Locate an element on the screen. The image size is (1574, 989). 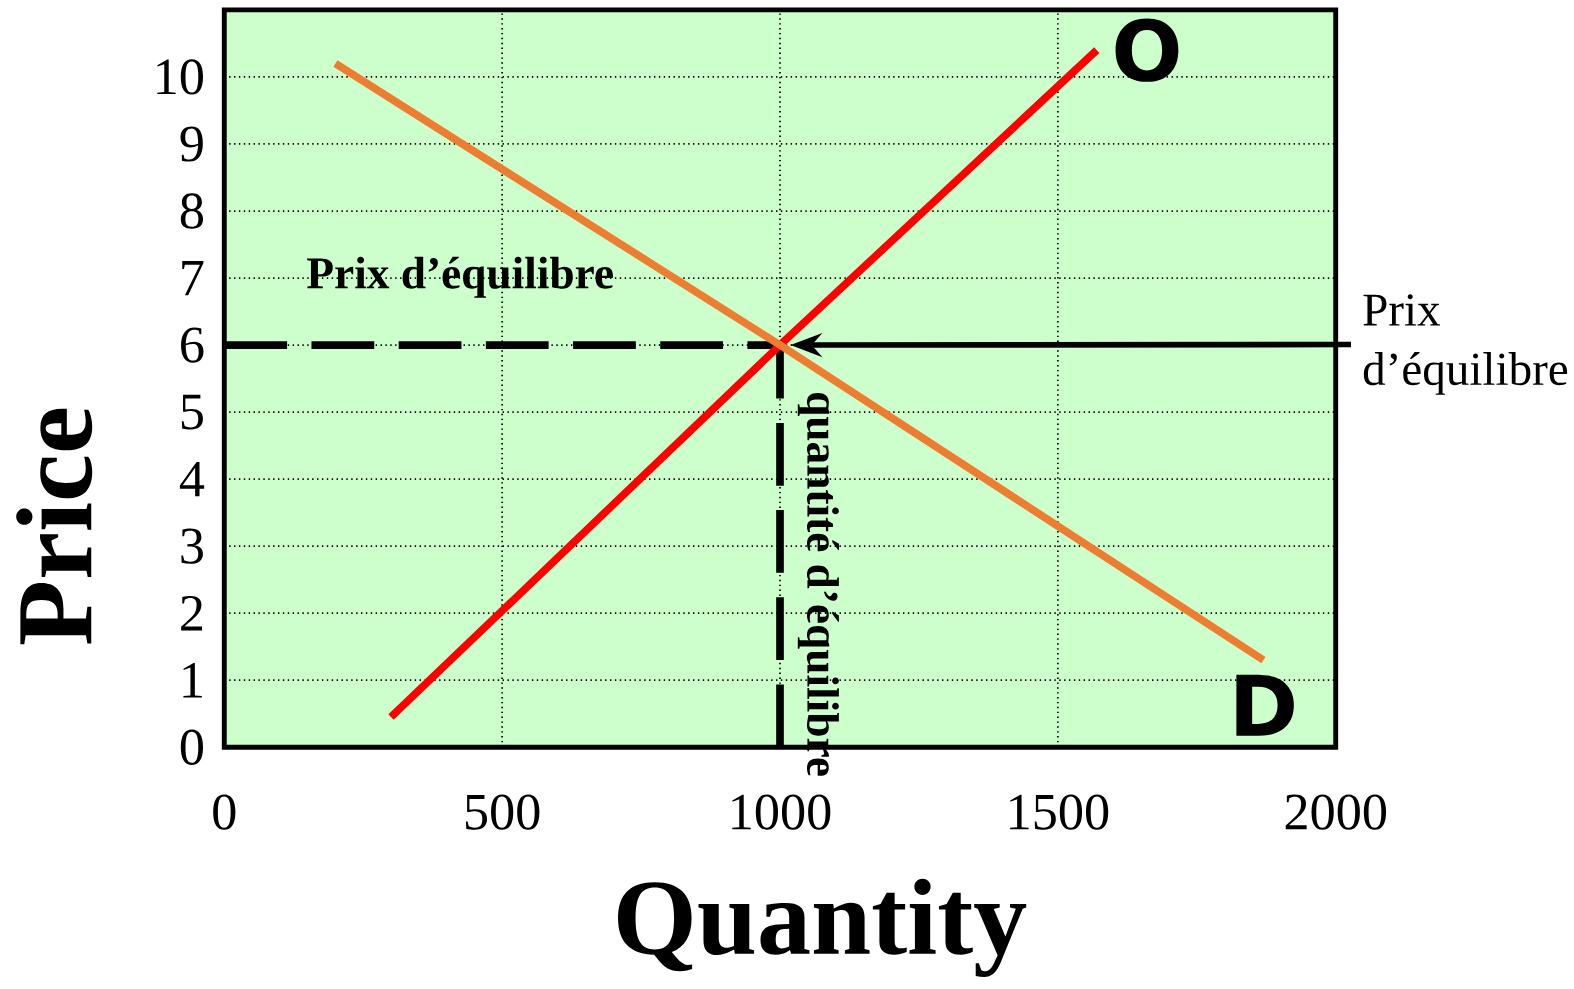
y-tick-label: 3 is located at coordinates (192, 546).